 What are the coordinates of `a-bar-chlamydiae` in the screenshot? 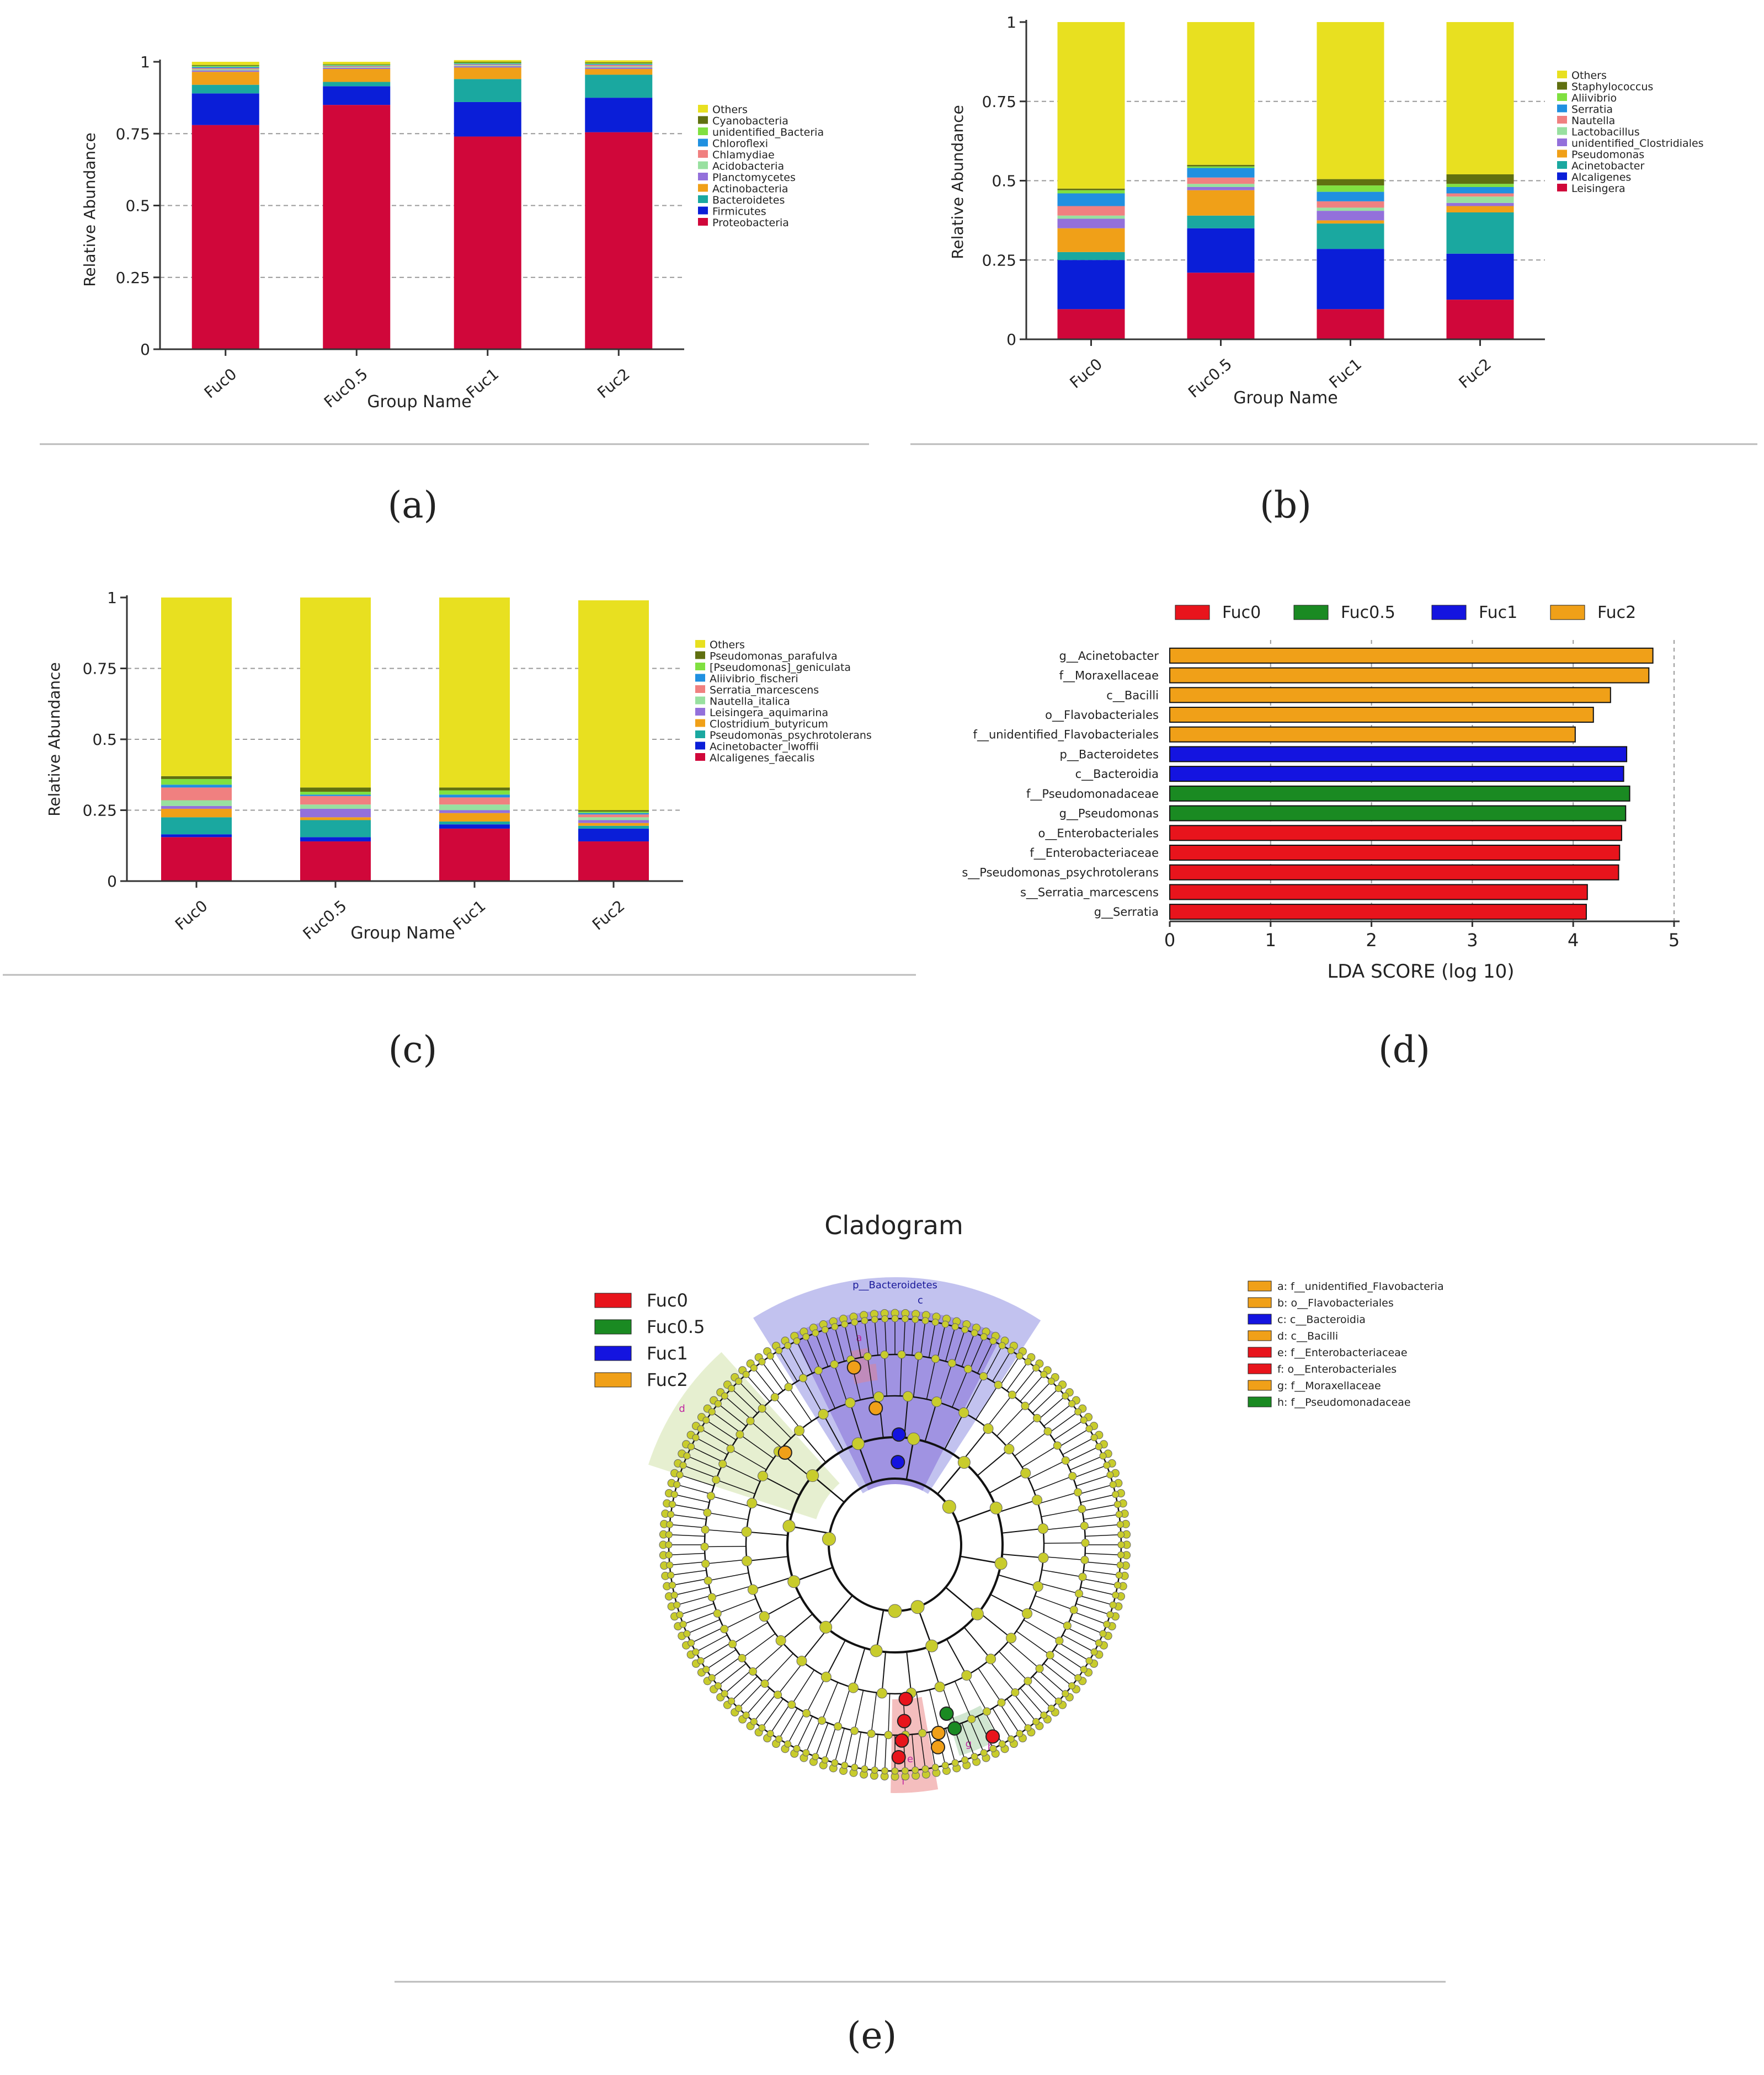 It's located at (487, 65).